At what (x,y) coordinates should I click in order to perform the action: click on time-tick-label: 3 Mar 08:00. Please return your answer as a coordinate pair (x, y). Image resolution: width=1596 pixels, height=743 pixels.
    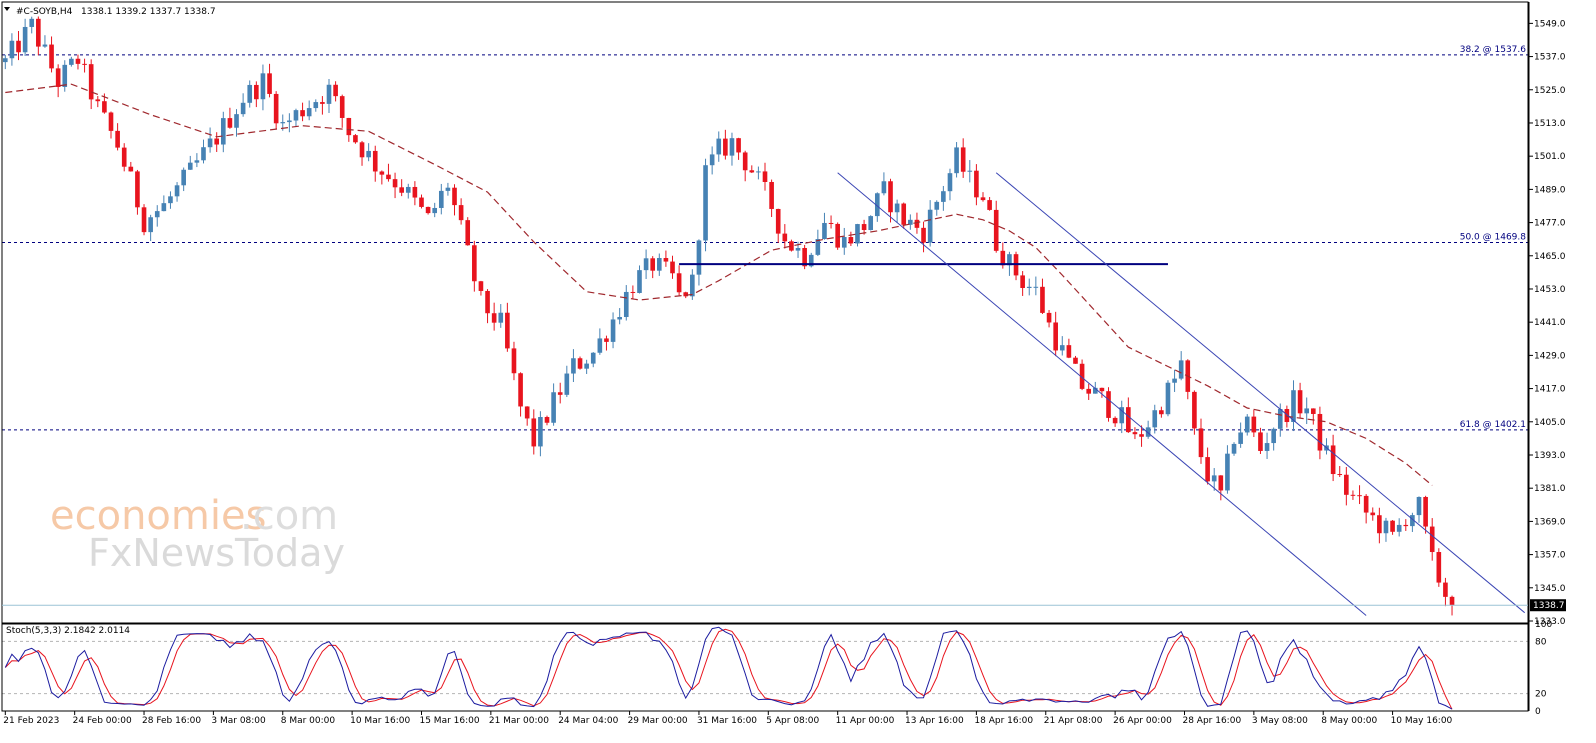
    Looking at the image, I should click on (238, 721).